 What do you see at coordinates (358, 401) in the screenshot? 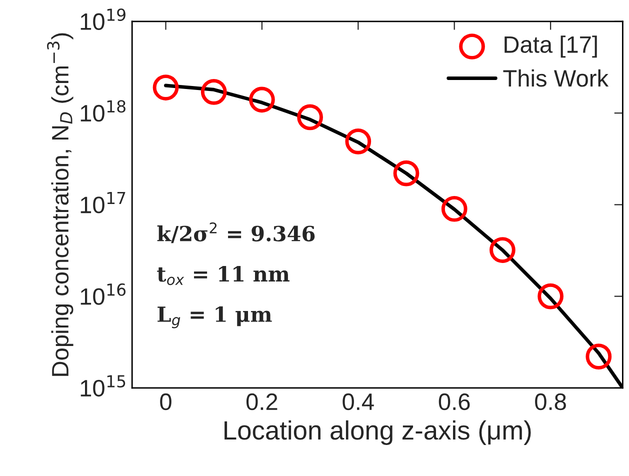
I see `x-tick-label: 0.4` at bounding box center [358, 401].